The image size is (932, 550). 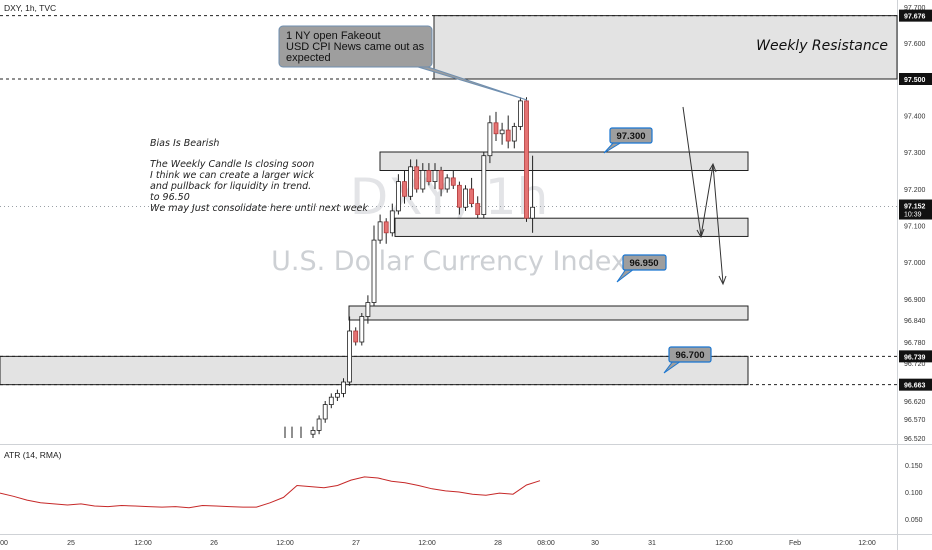 I want to click on bias-line-4: I think we can create a larger wick, so click(x=232, y=175).